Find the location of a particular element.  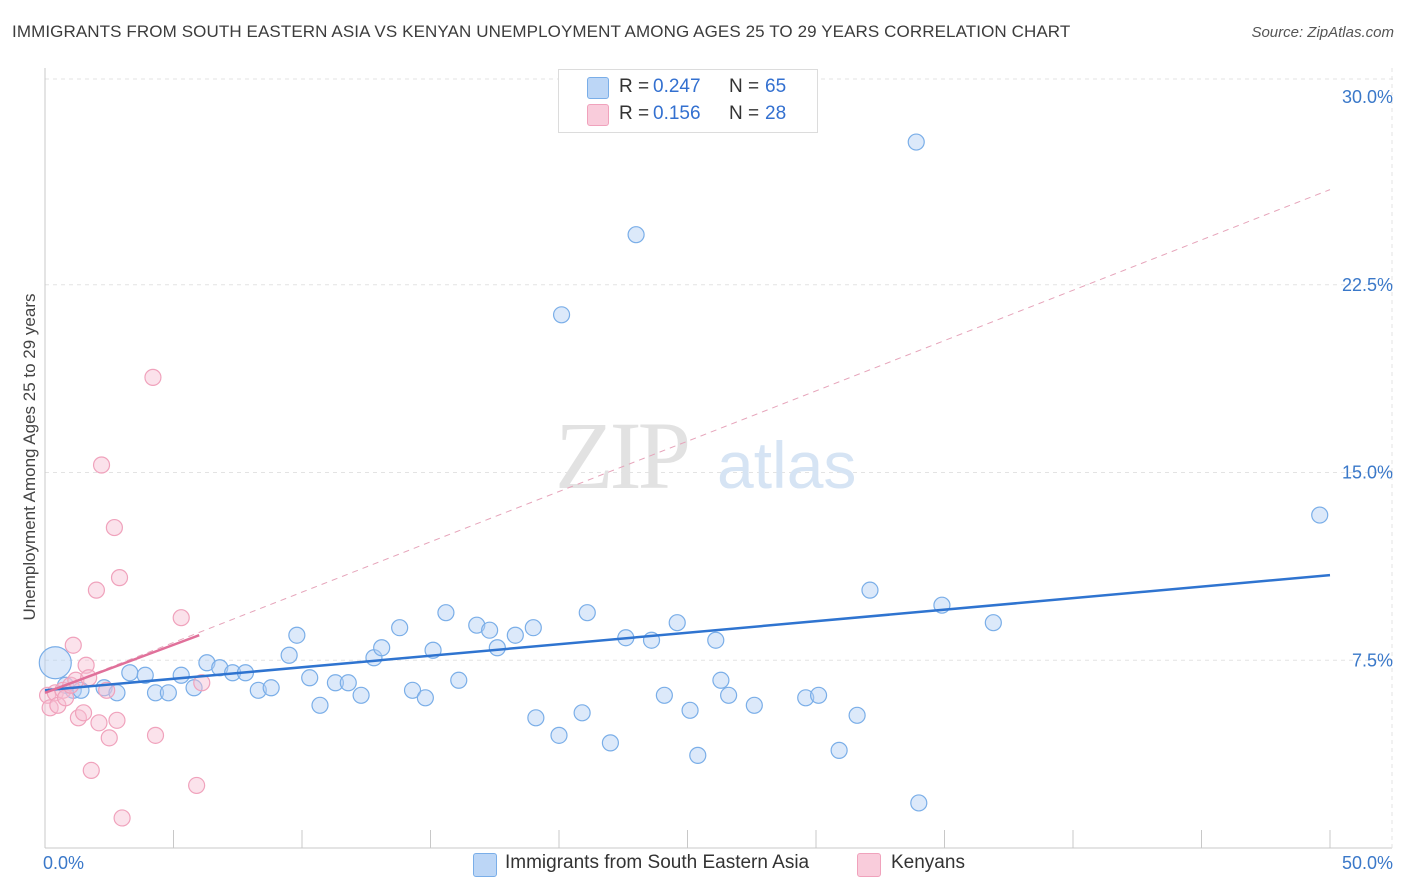

y-axis-label: Unemployment Among Ages 25 to 29 years is located at coordinates (29, 457).